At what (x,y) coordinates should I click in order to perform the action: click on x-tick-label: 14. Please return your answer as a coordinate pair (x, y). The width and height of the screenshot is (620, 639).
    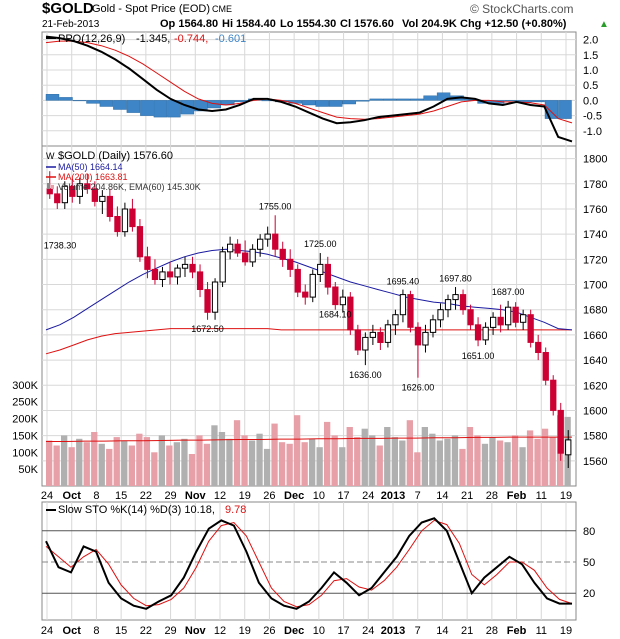
    Looking at the image, I should click on (442, 631).